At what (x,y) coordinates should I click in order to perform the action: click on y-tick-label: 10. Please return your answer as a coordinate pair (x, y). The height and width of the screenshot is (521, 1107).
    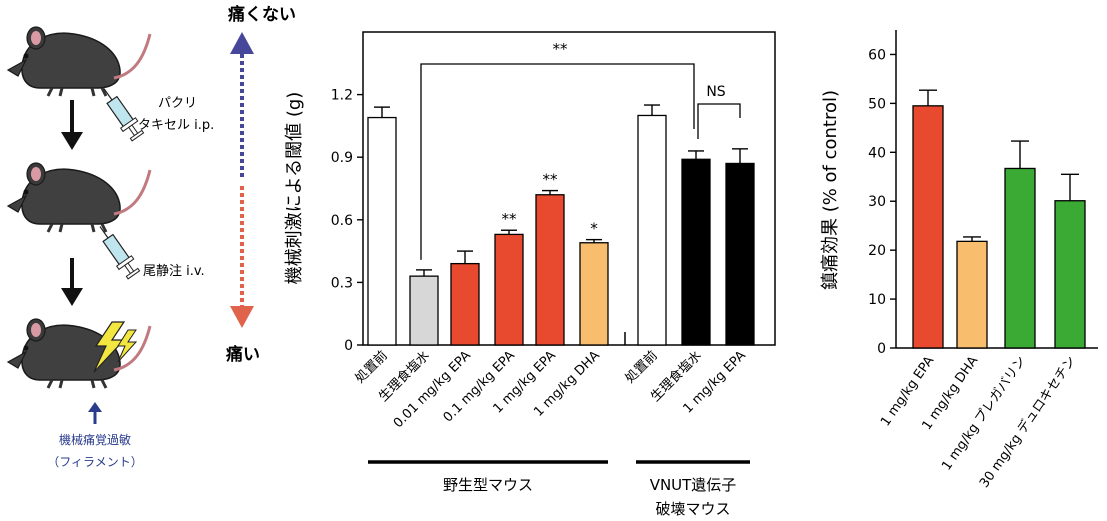
    Looking at the image, I should click on (877, 300).